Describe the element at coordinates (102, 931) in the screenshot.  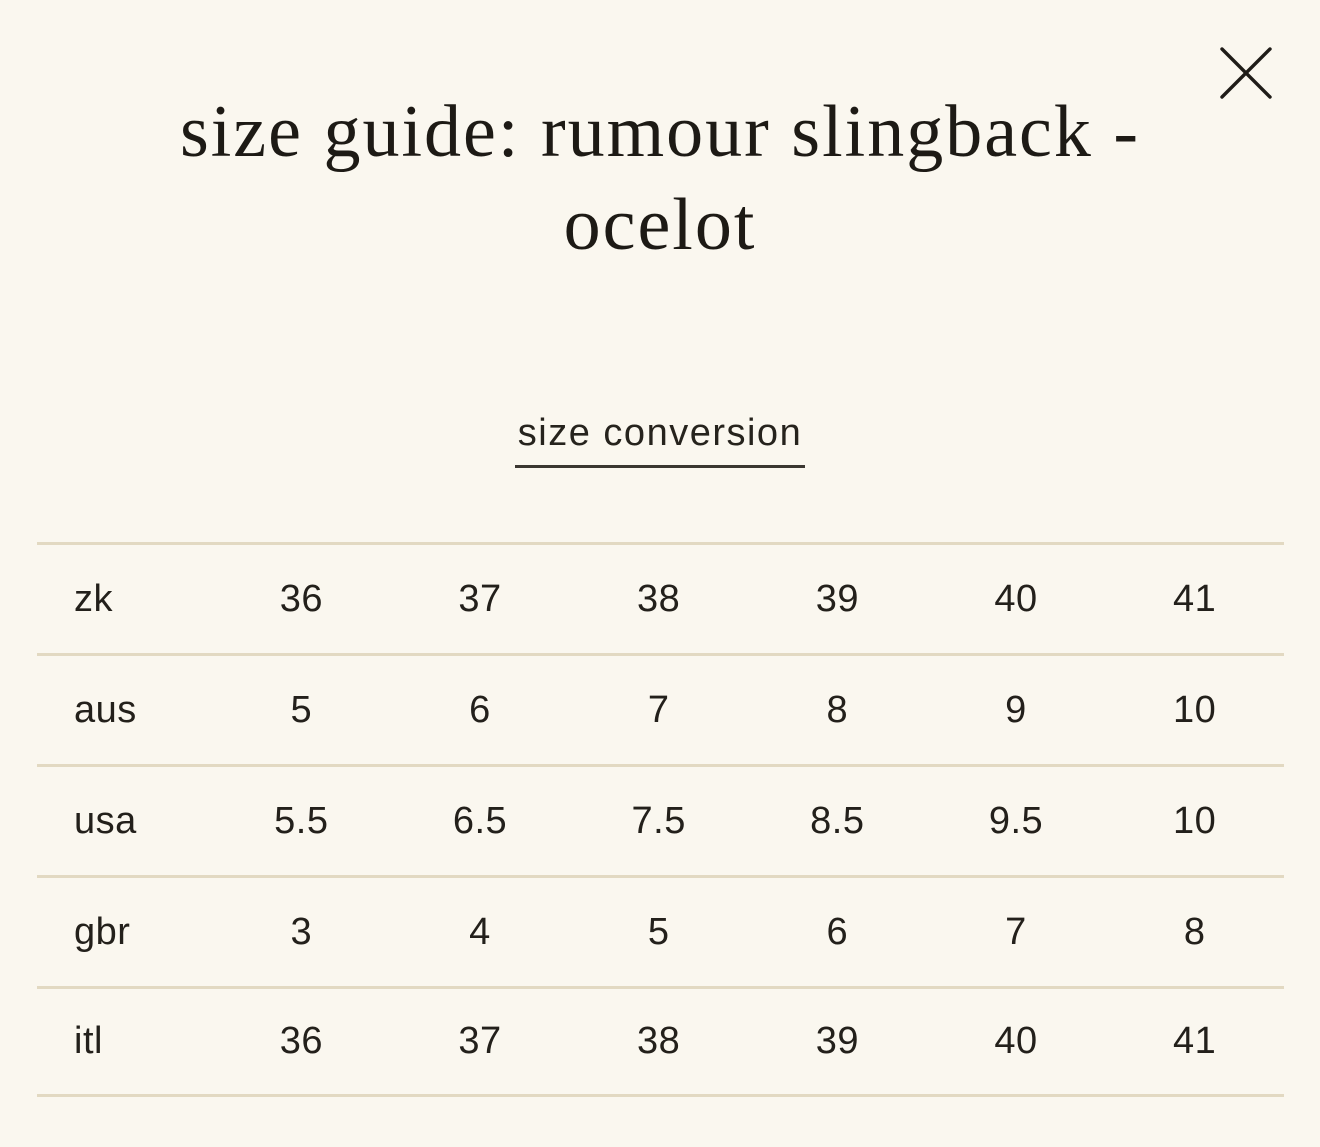
I see `row-label: gbr` at that location.